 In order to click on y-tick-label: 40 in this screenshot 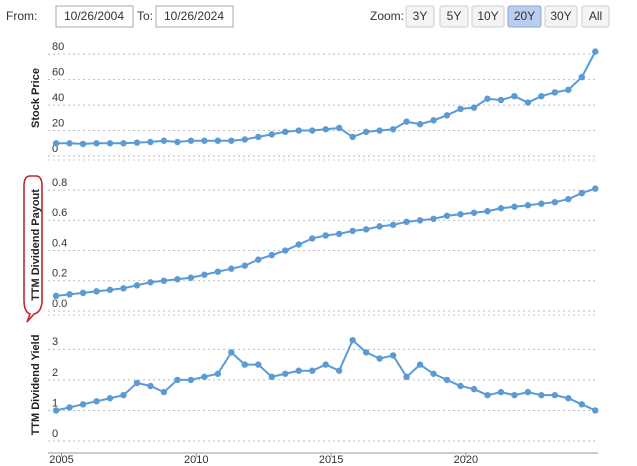, I will do `click(58, 98)`.